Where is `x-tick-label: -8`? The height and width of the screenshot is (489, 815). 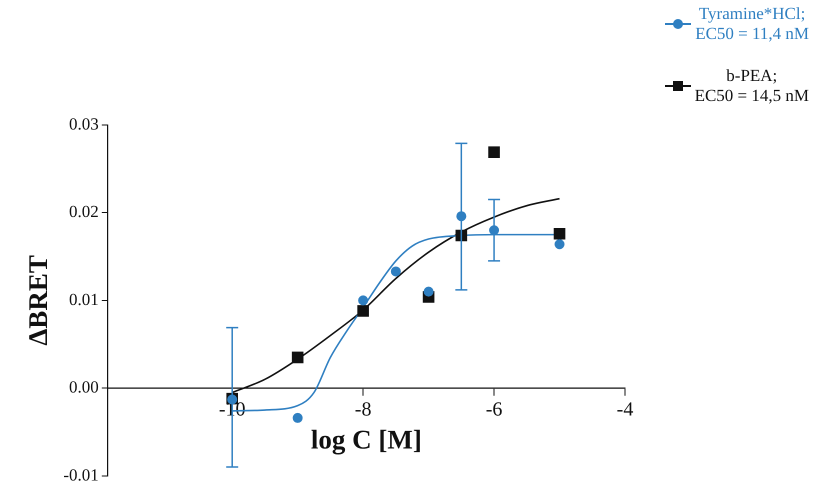 x-tick-label: -8 is located at coordinates (363, 409).